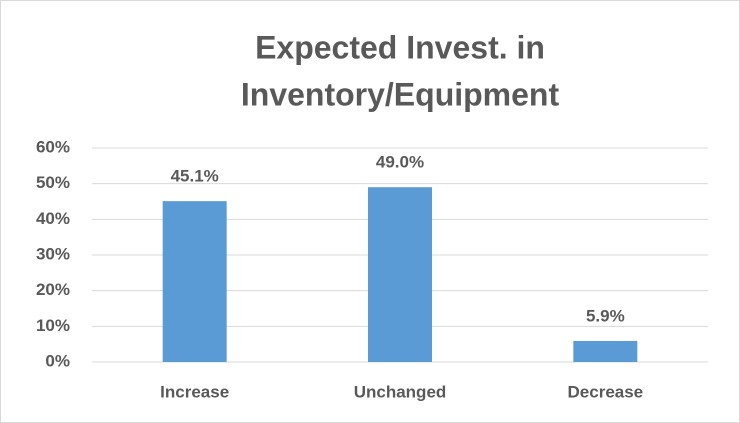 The height and width of the screenshot is (423, 740). What do you see at coordinates (53, 182) in the screenshot?
I see `y-tick-label: 50%` at bounding box center [53, 182].